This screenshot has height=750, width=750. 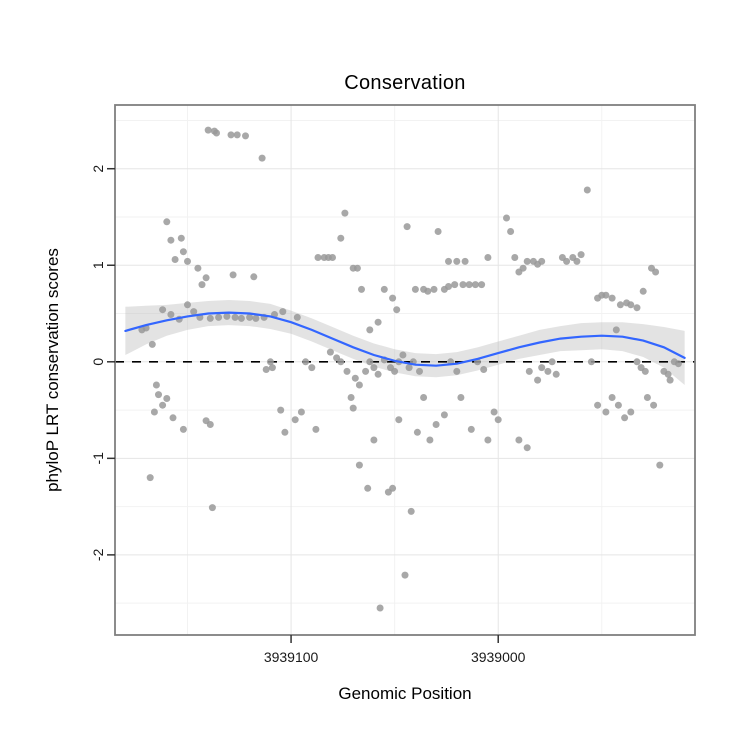 What do you see at coordinates (98, 362) in the screenshot?
I see `y-tick-label: 0` at bounding box center [98, 362].